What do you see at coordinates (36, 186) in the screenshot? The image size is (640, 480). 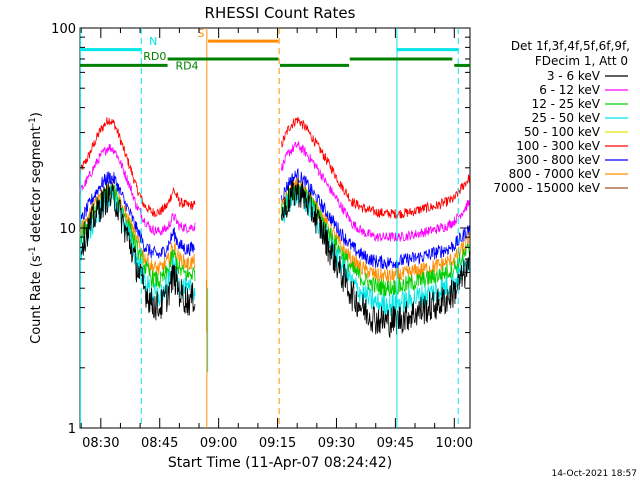 I see `y-label-mid: detector segment` at bounding box center [36, 186].